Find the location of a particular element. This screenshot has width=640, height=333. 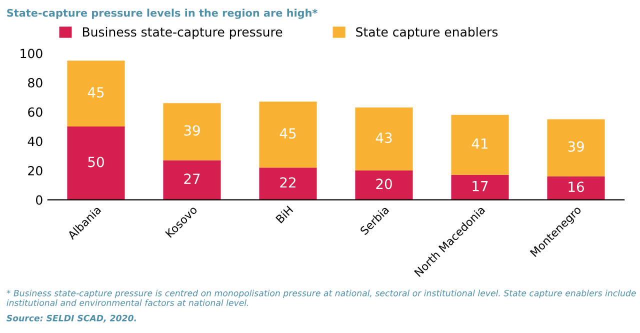

data-label: 27 is located at coordinates (192, 179).